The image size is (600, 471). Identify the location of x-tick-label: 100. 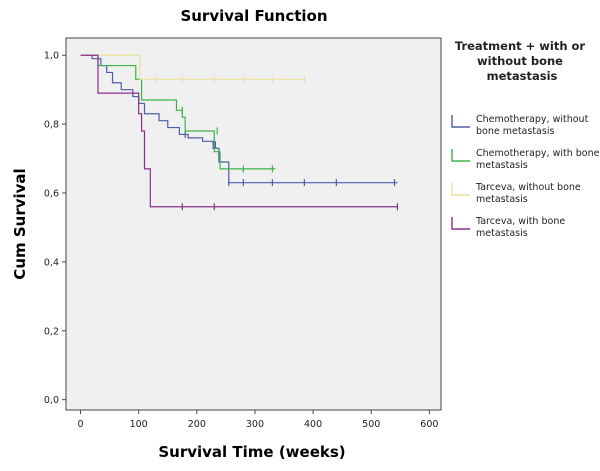
(139, 424).